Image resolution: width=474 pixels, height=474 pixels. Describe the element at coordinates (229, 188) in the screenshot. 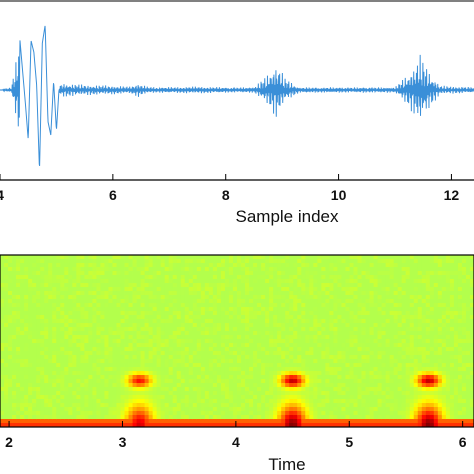

I see `waveform-x-ticks: 4681012` at that location.